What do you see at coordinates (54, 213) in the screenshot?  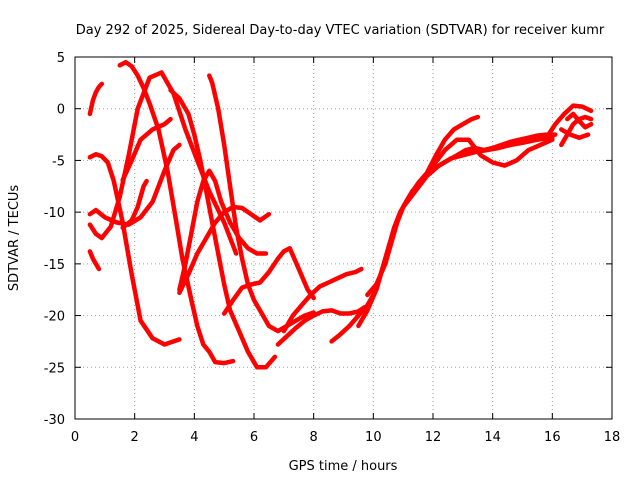 I see `y-tick-label: -10` at bounding box center [54, 213].